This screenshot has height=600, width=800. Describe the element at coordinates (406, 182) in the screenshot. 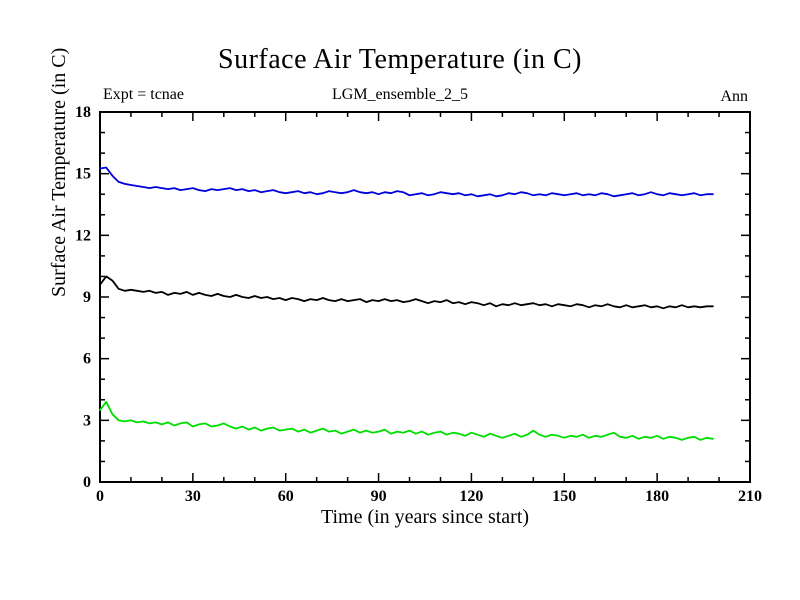

I see `surface-temp-blue-line` at that location.